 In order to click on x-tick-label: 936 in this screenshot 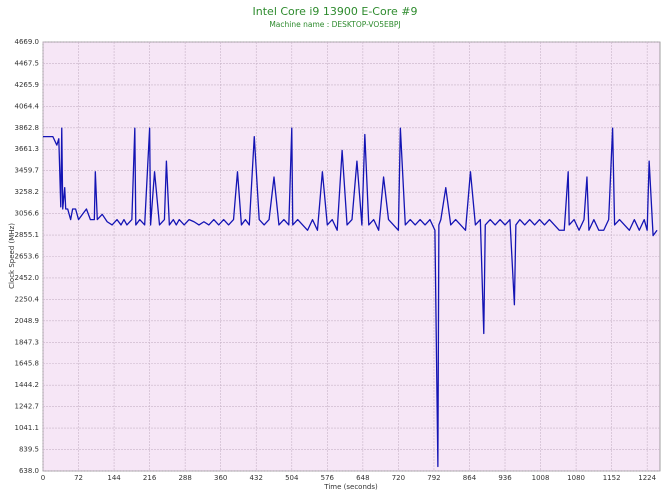, I will do `click(505, 478)`.